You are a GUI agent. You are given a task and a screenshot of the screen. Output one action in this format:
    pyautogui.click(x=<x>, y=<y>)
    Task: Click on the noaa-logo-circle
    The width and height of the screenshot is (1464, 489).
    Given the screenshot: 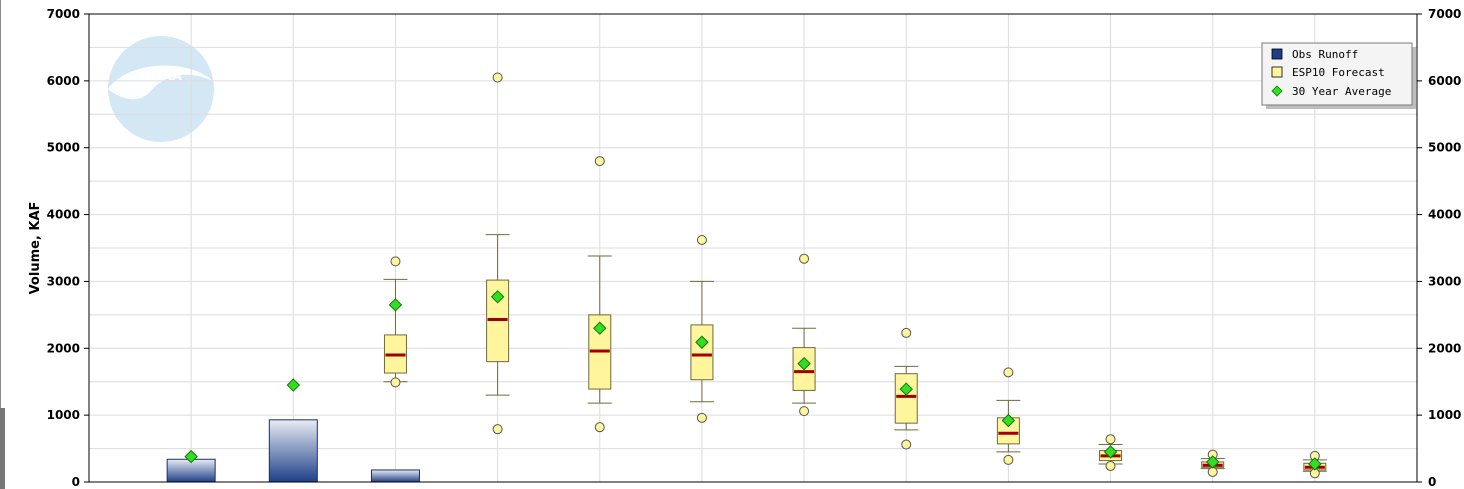 What is the action you would take?
    pyautogui.click(x=161, y=89)
    